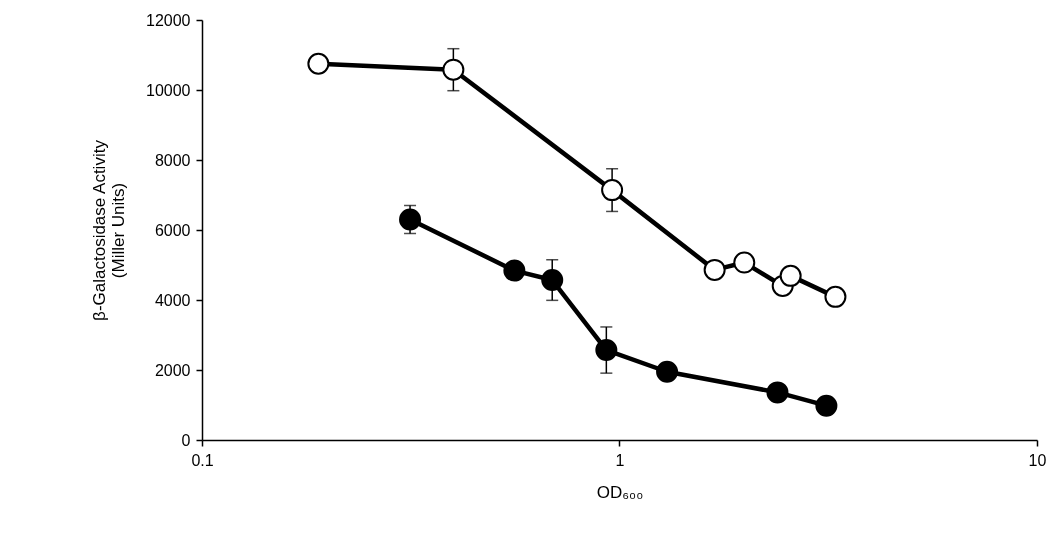 Image resolution: width=1057 pixels, height=546 pixels. Describe the element at coordinates (1037, 460) in the screenshot. I see `x-tick-label: 10` at that location.